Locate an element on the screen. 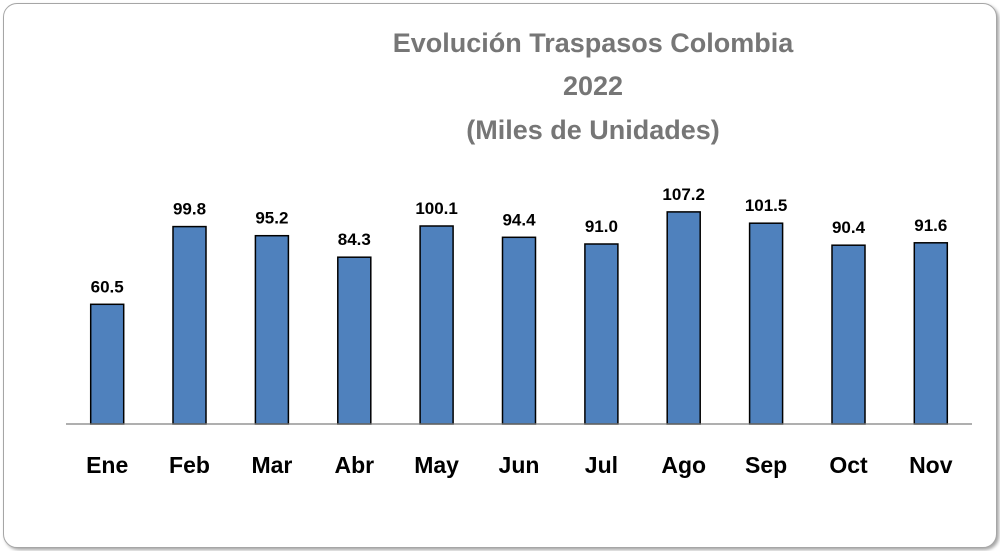 This screenshot has width=1000, height=551. x-tick-label-abr: Abr is located at coordinates (354, 465).